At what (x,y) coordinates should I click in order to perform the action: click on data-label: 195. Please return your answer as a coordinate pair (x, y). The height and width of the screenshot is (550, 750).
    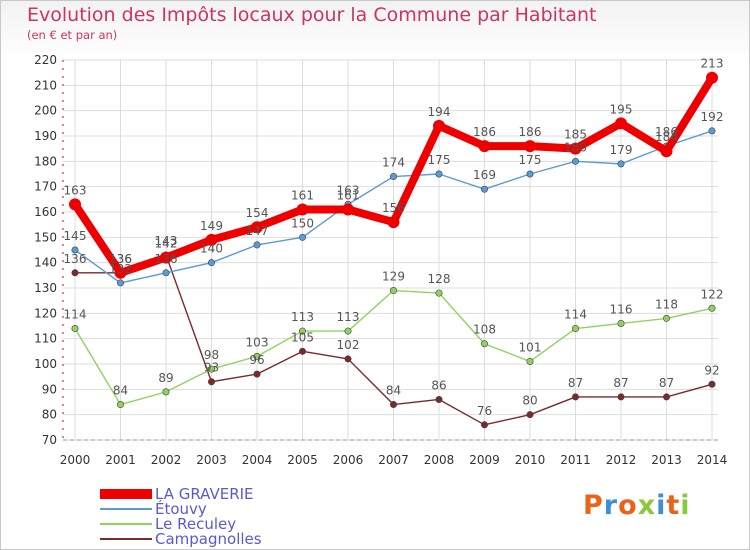
    Looking at the image, I should click on (621, 109).